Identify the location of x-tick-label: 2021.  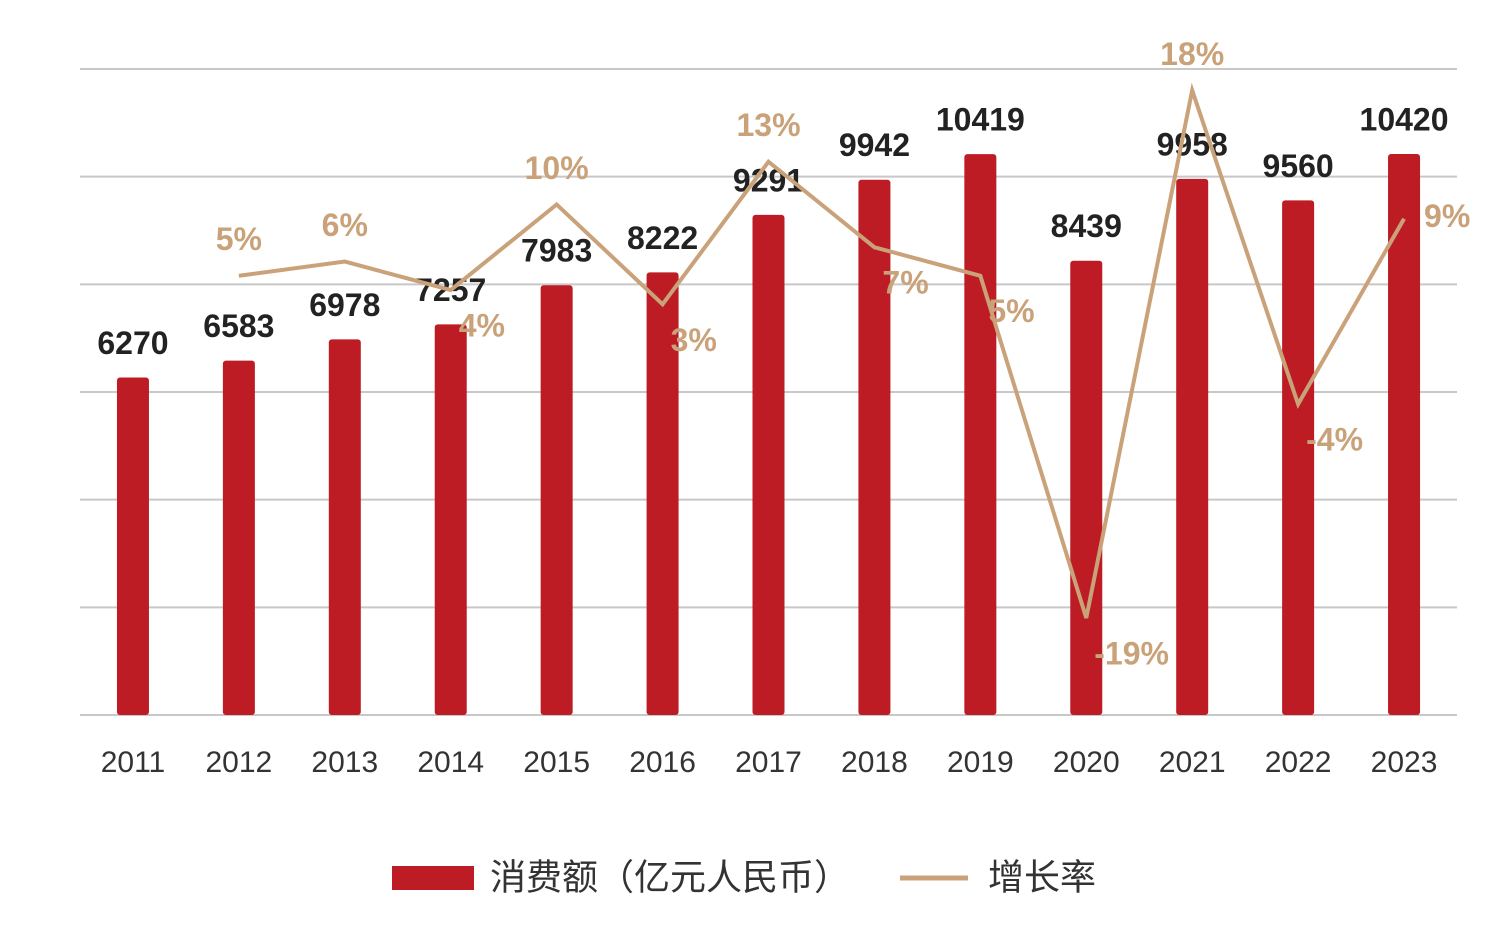
(1192, 762).